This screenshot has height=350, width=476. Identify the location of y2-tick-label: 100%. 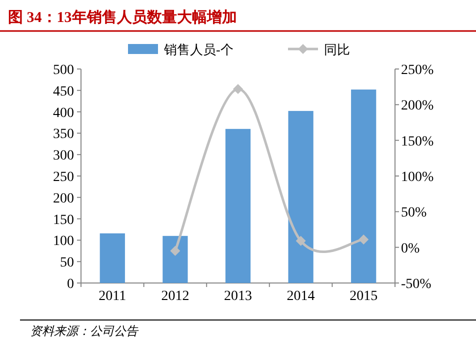
(417, 177).